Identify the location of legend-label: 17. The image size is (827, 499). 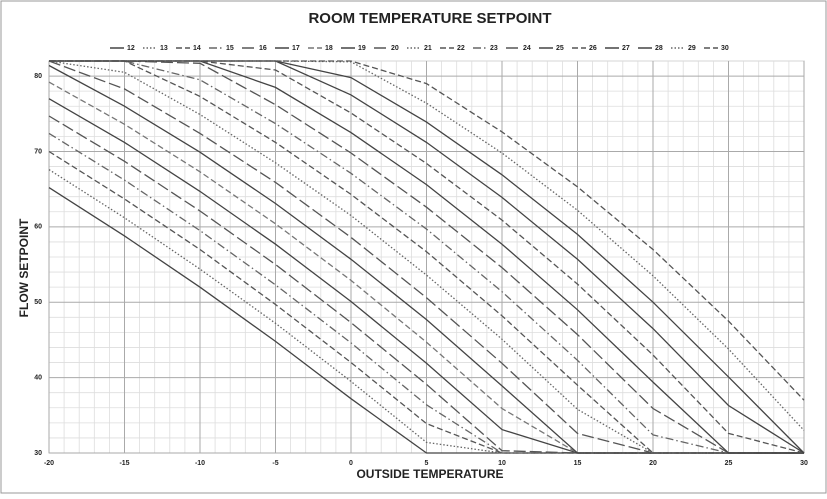
(296, 48).